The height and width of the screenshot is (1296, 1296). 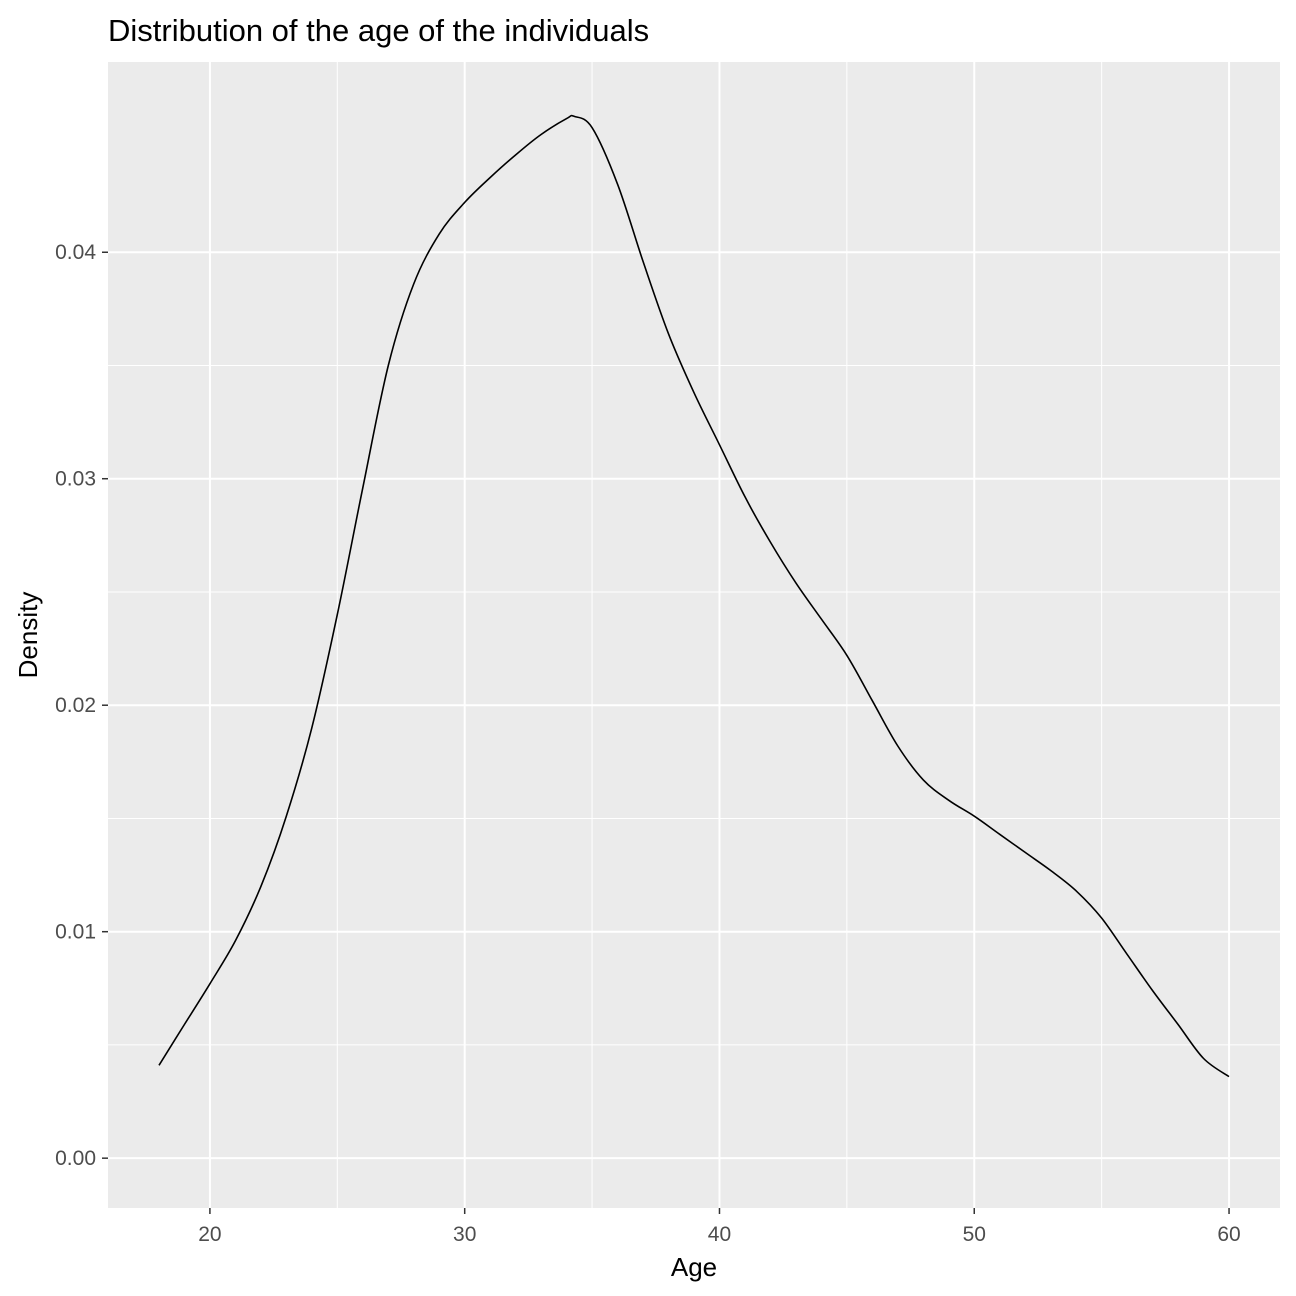 What do you see at coordinates (75, 479) in the screenshot?
I see `y-tick-label: 0.03` at bounding box center [75, 479].